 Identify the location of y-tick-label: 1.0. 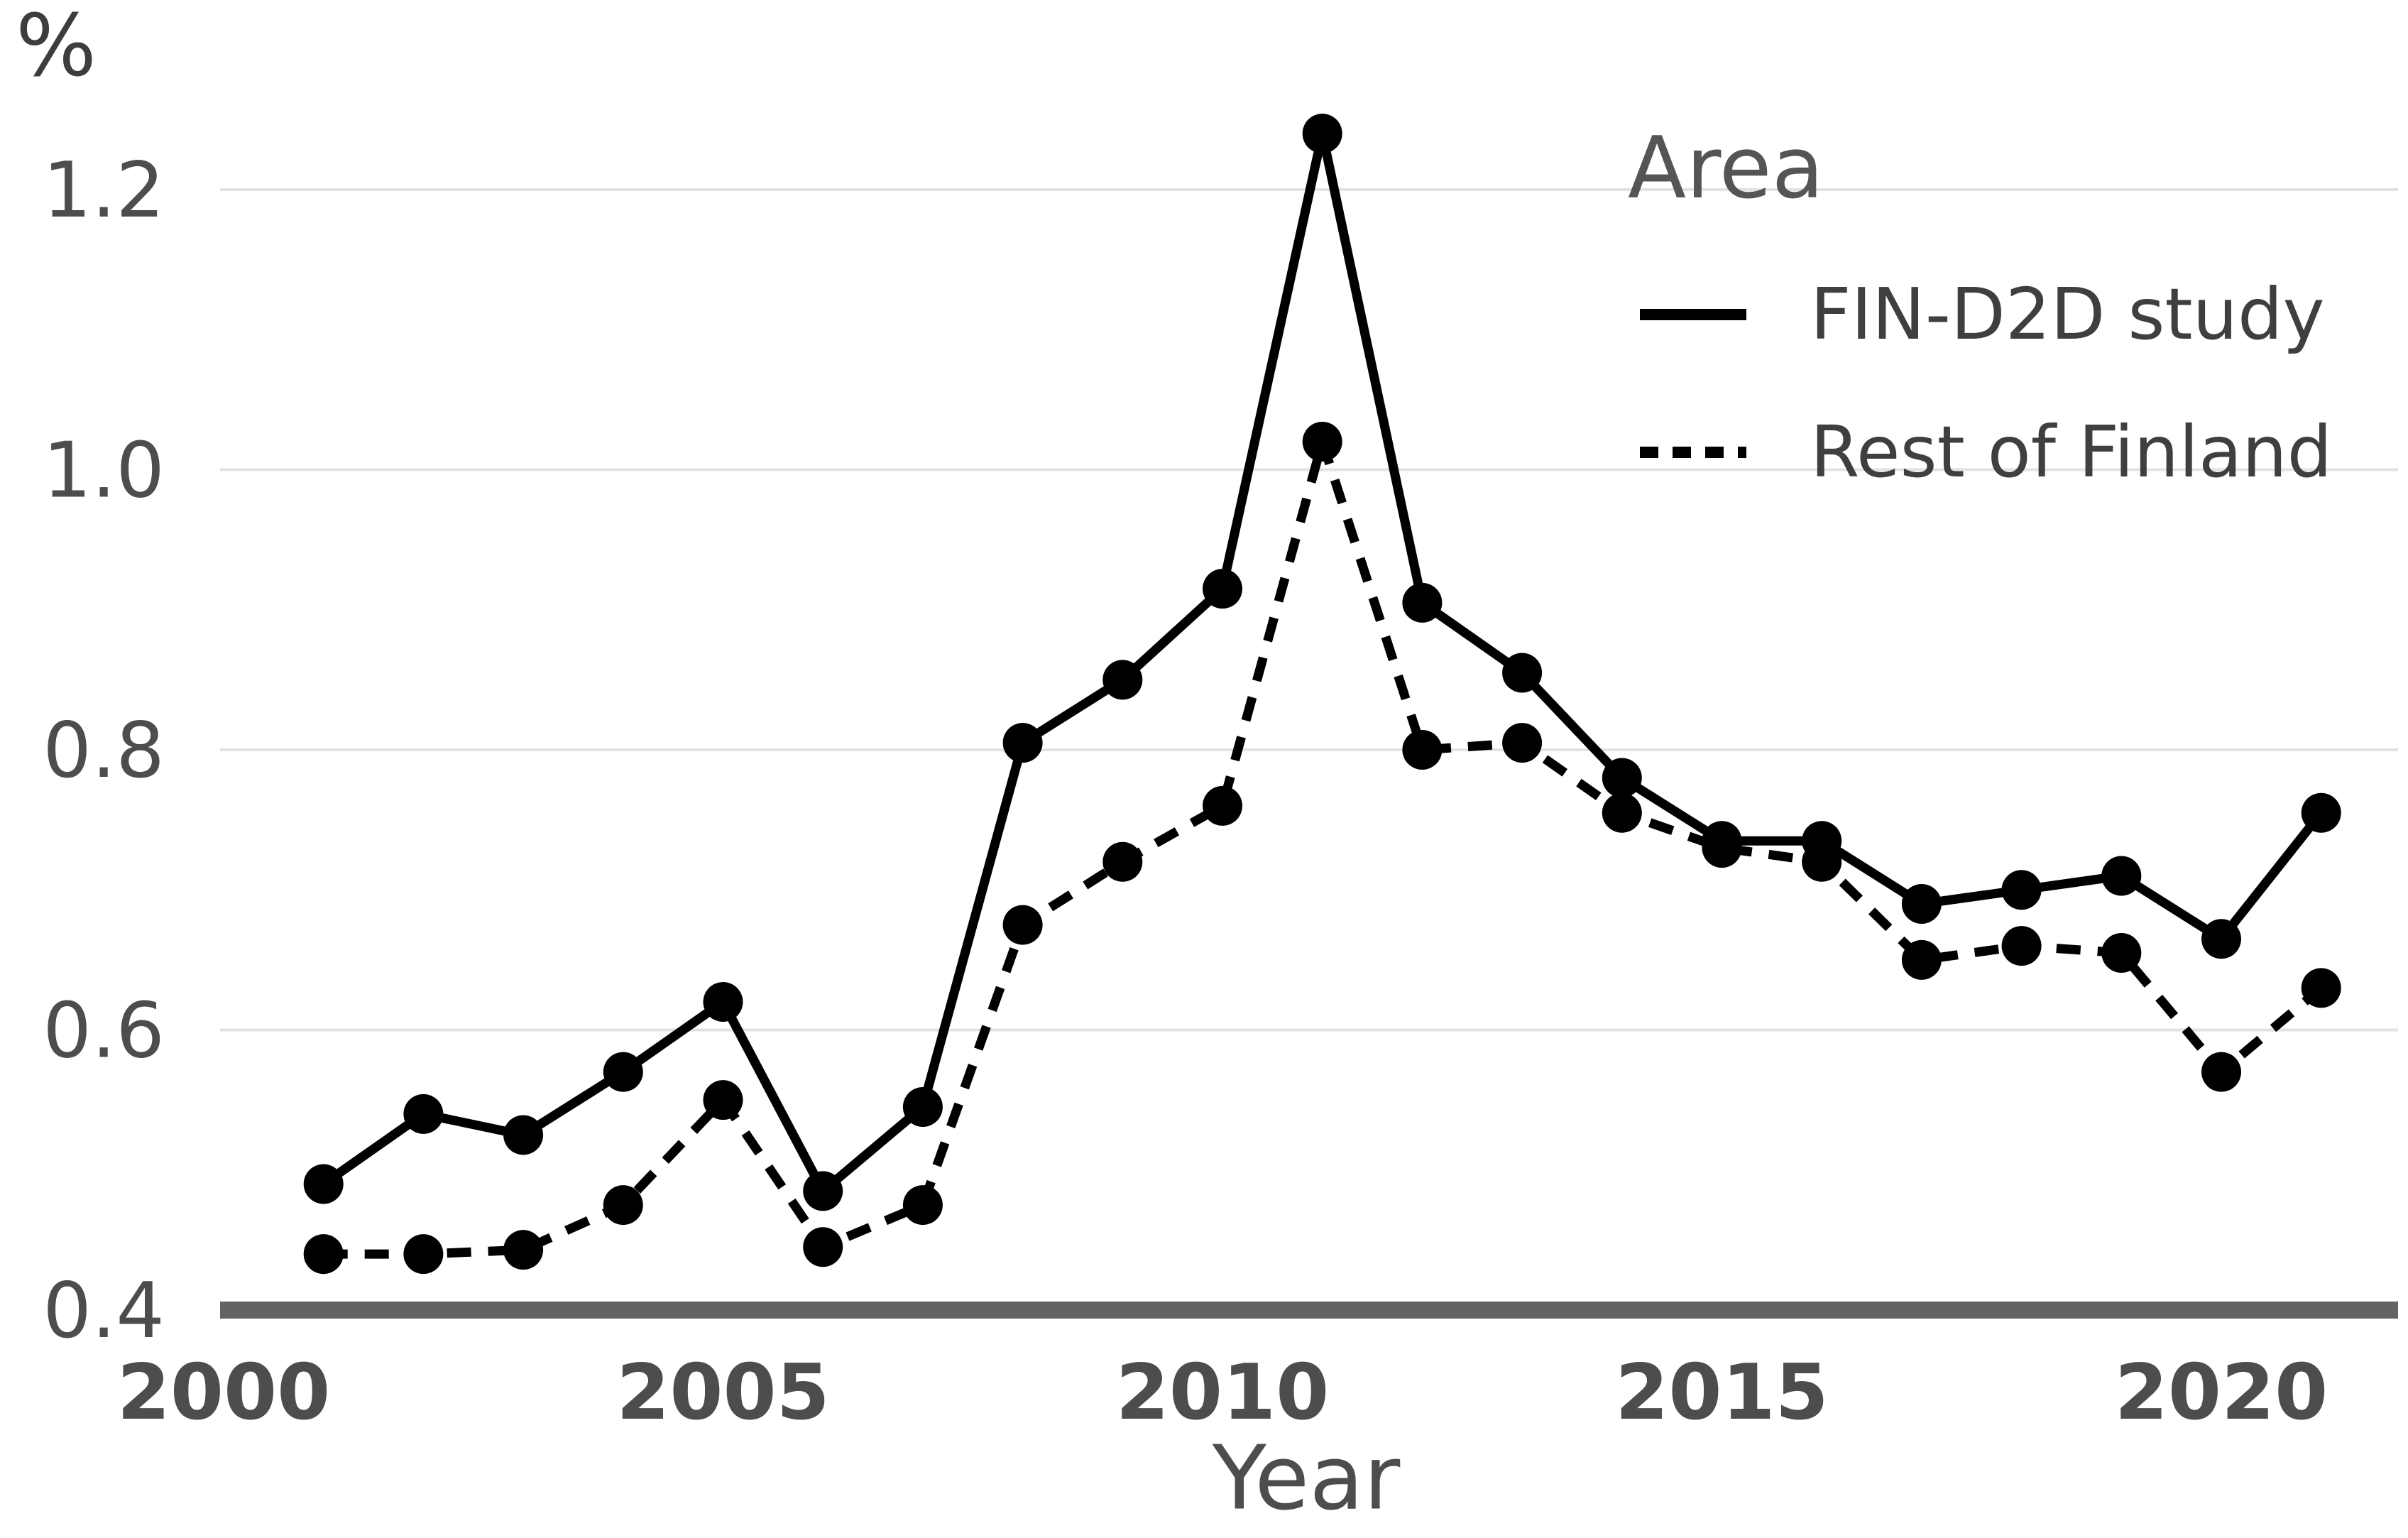
(104, 471).